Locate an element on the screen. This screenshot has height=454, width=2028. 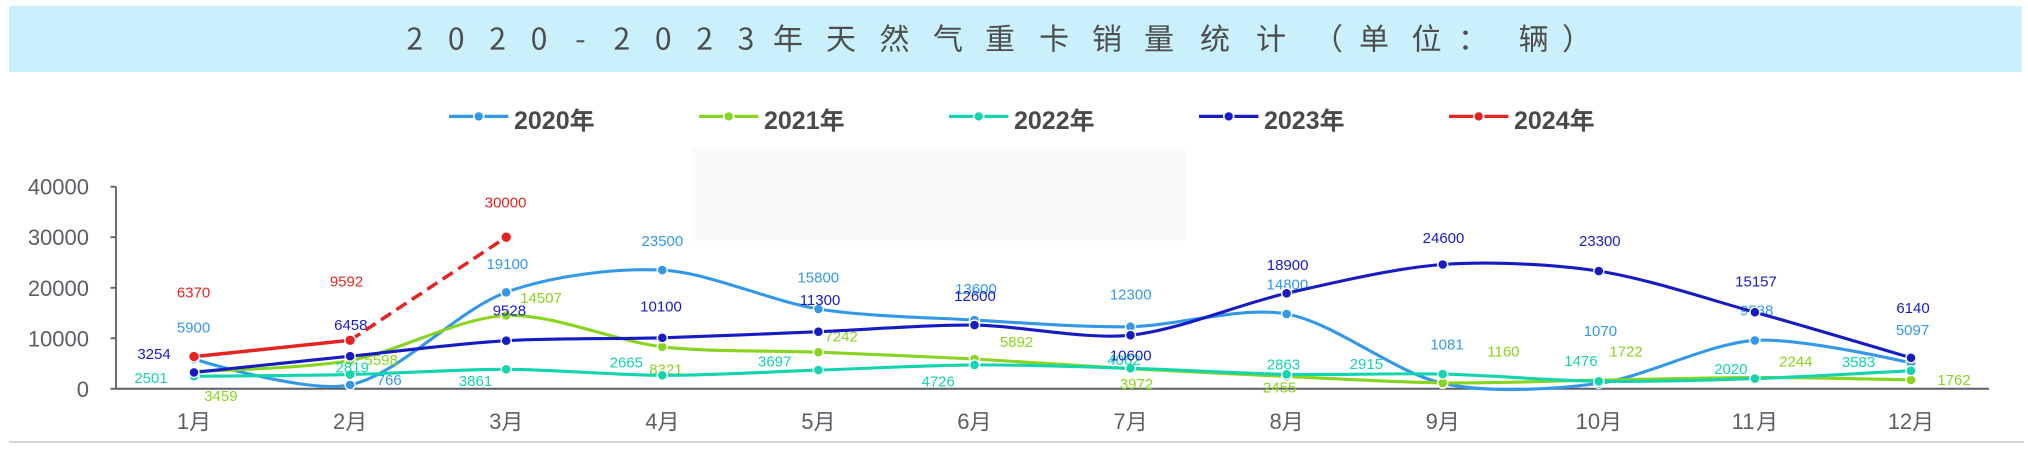
svg-text: 2022 is located at coordinates (1042, 121).